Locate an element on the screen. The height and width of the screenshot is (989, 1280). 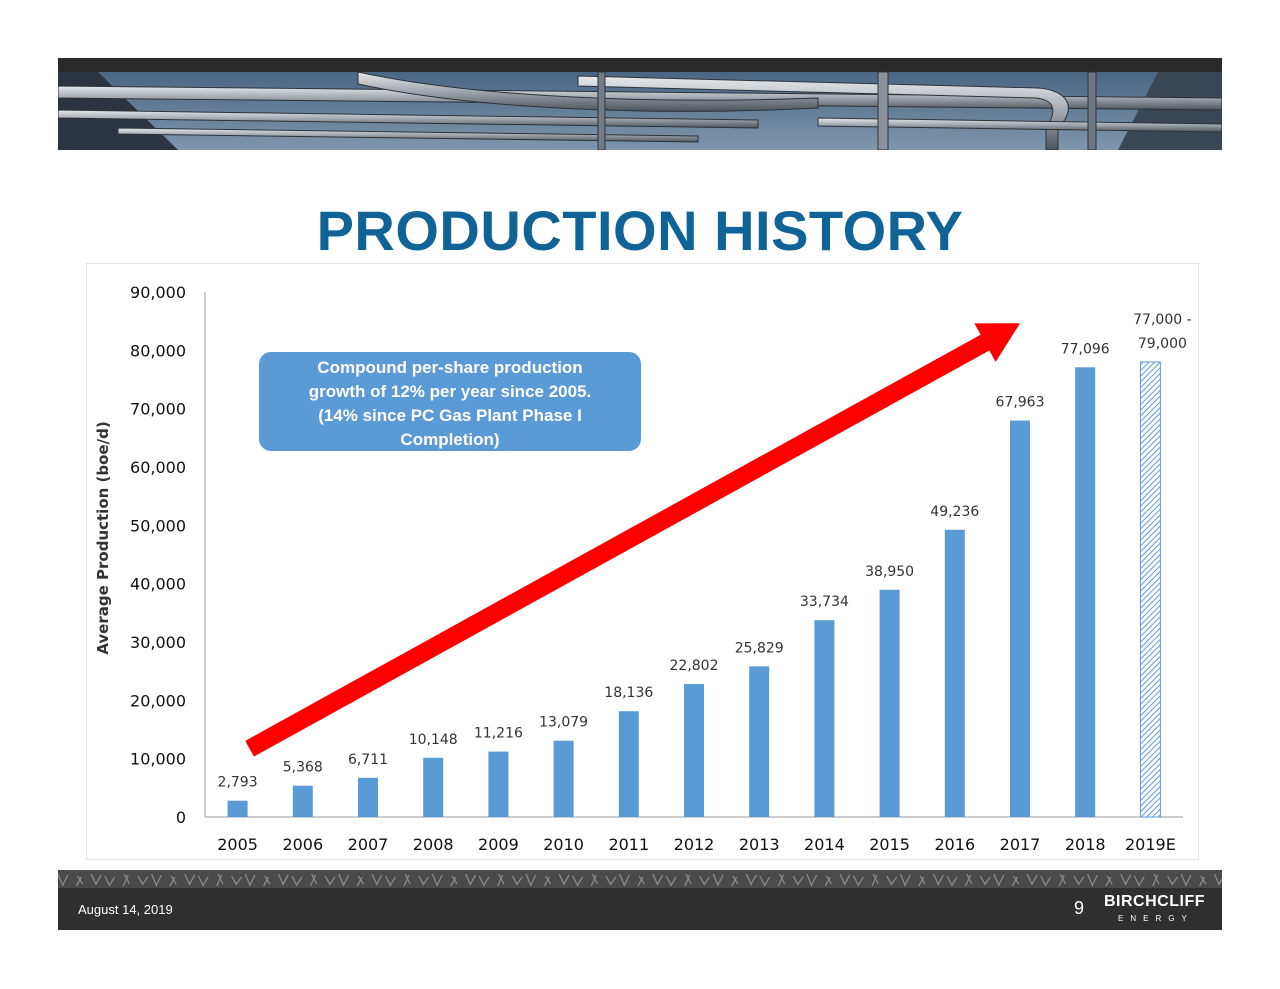
header-pipes-image is located at coordinates (640, 104).